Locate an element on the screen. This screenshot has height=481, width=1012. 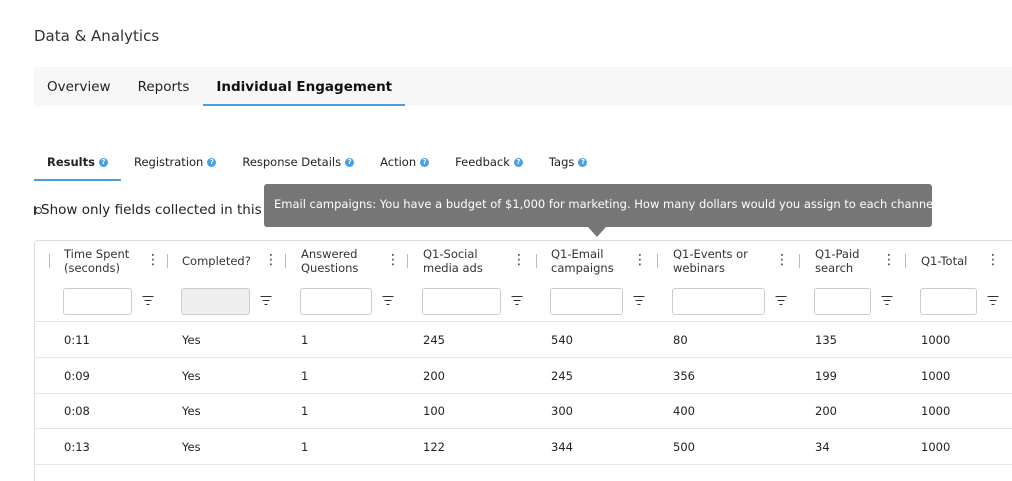
table-row: 0:13 Yes 1 122 344 500 34 1000 is located at coordinates (523, 447).